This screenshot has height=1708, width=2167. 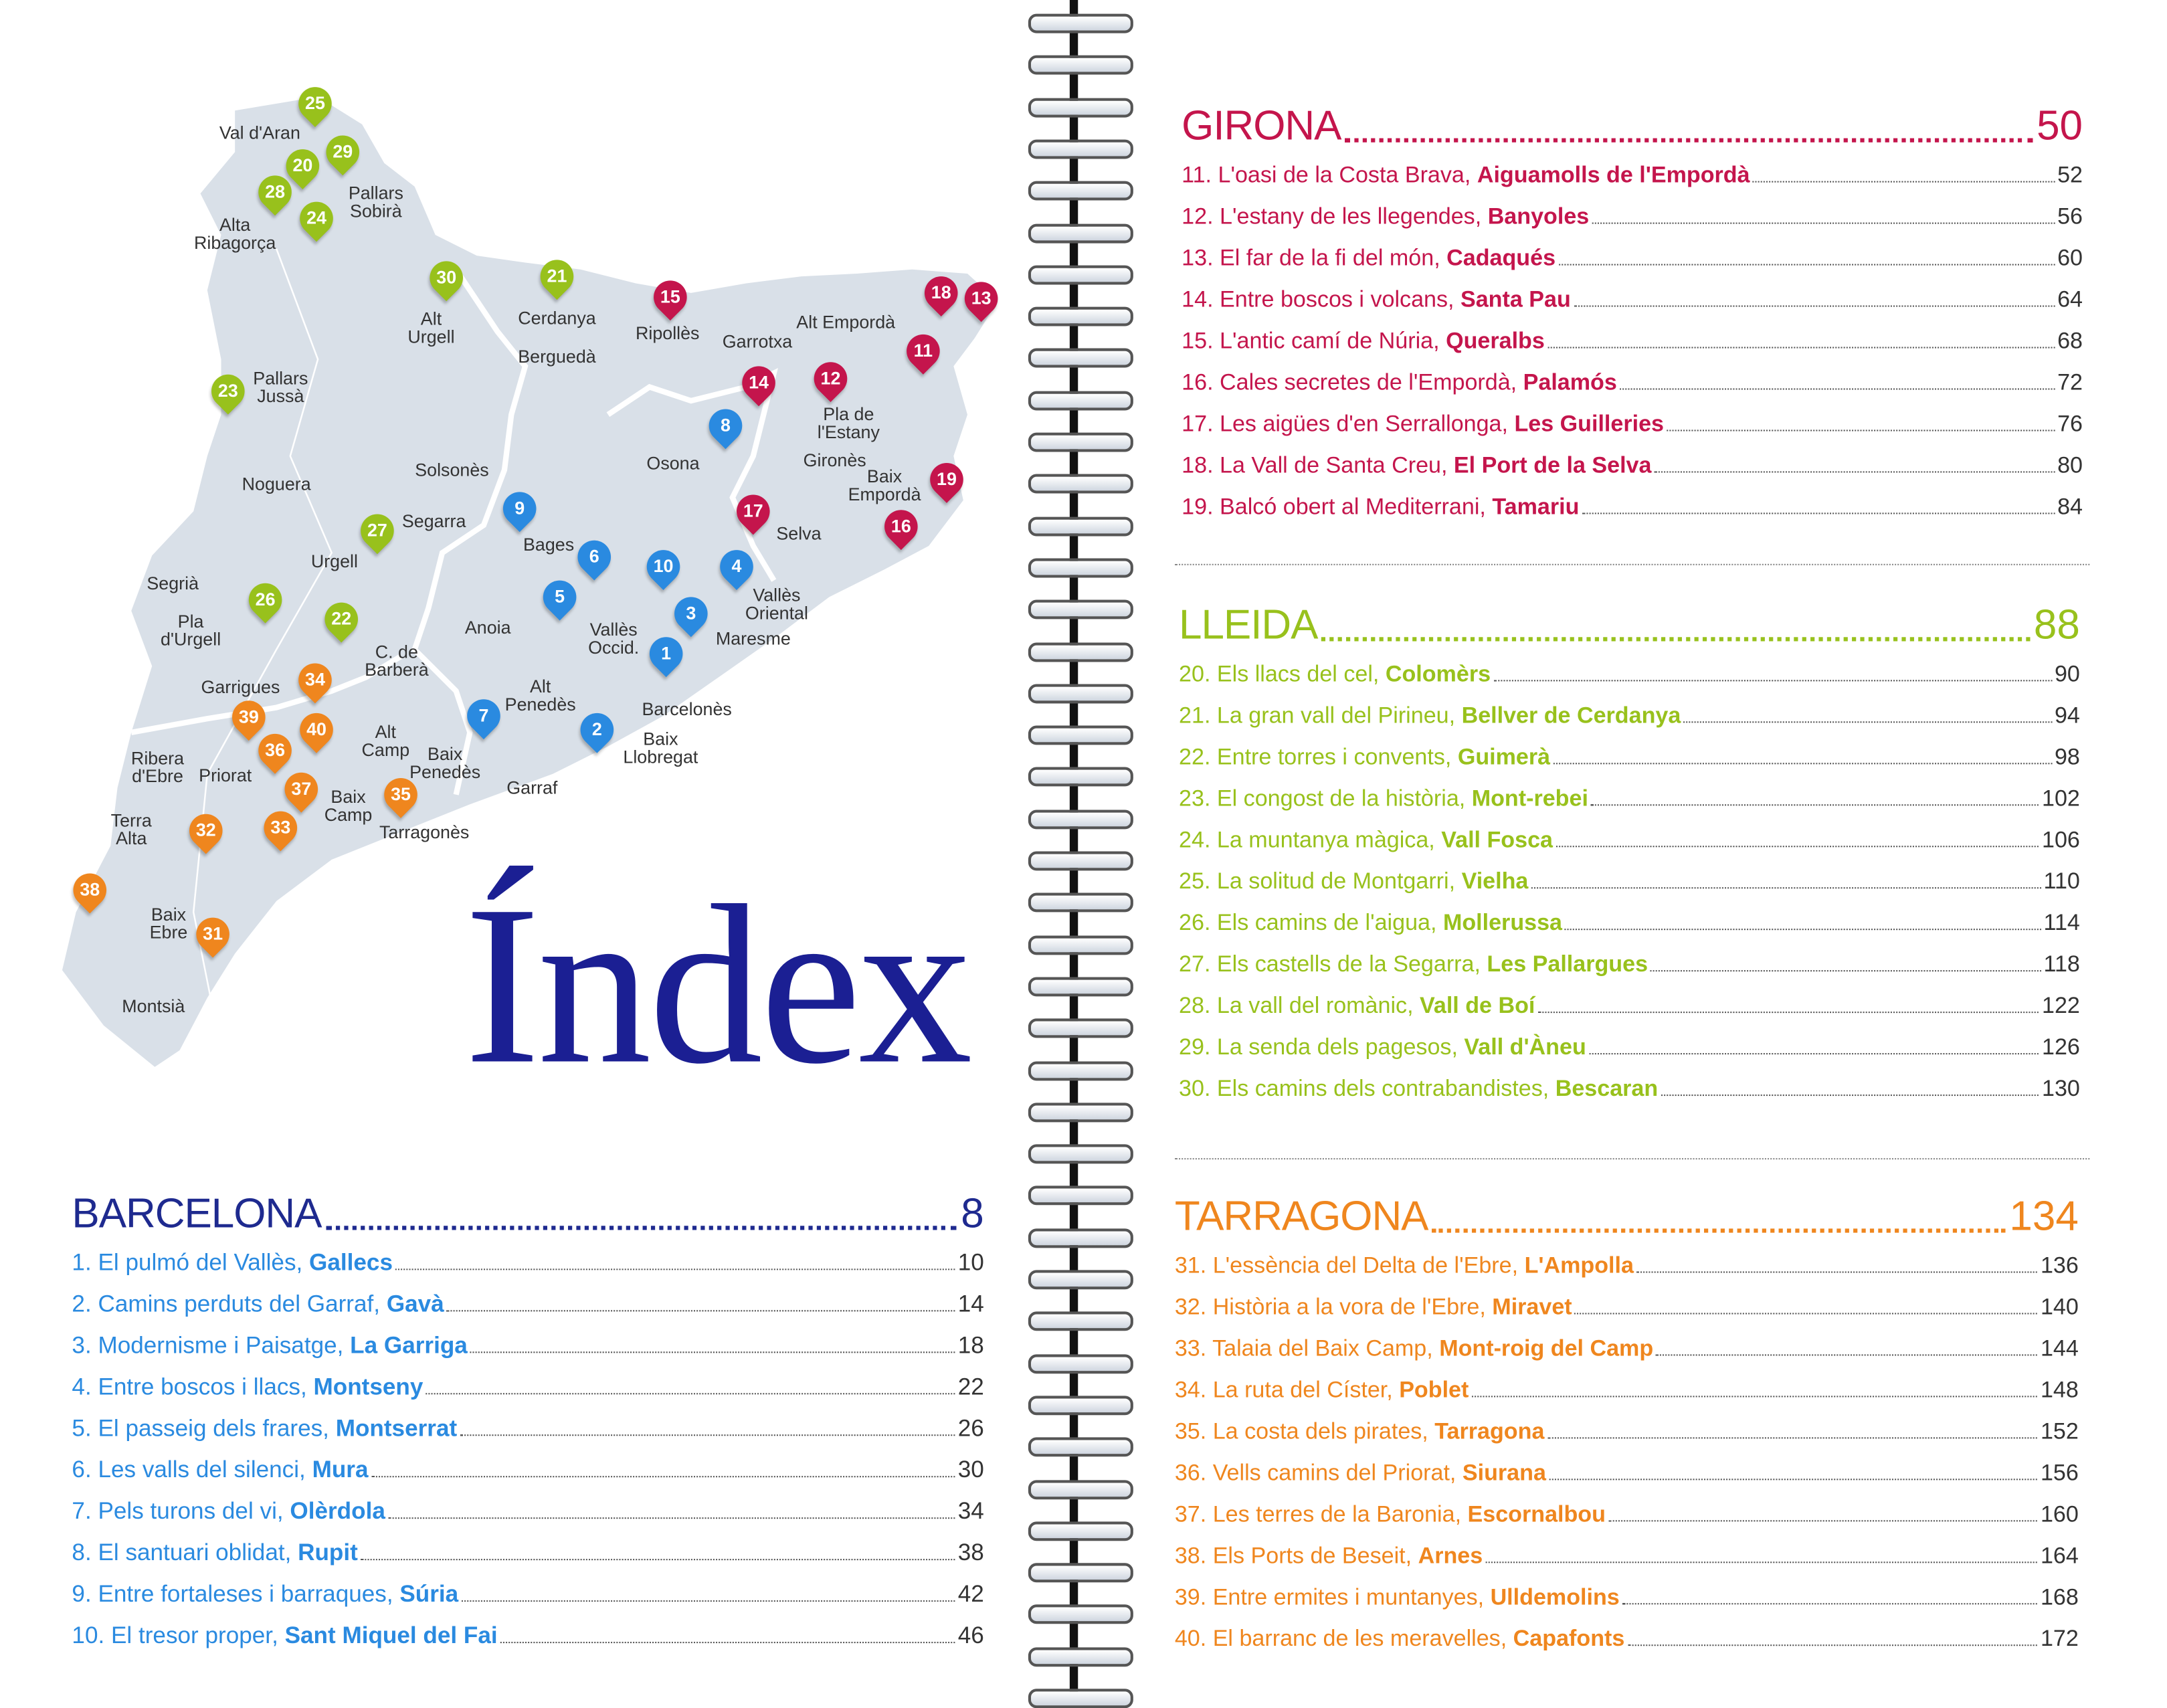 I want to click on section-heading: BARCELONA 8, so click(x=527, y=1212).